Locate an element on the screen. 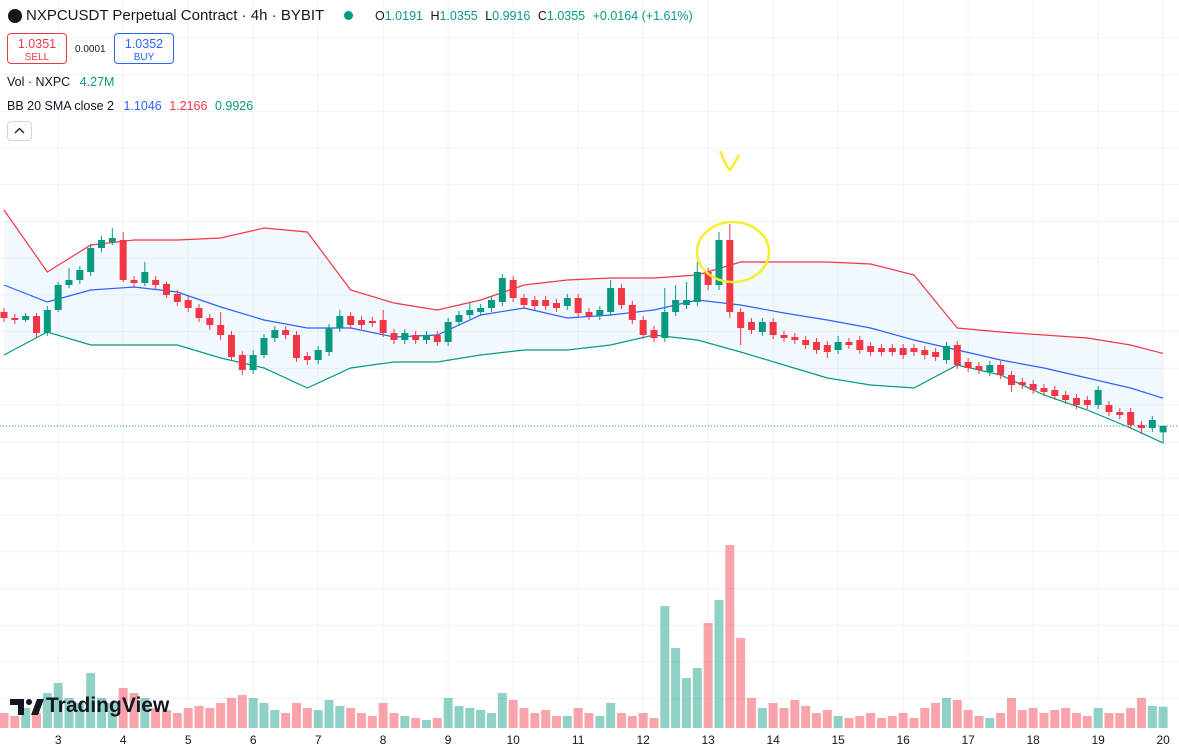 Image resolution: width=1179 pixels, height=752 pixels. x-tick-label: 15 is located at coordinates (838, 740).